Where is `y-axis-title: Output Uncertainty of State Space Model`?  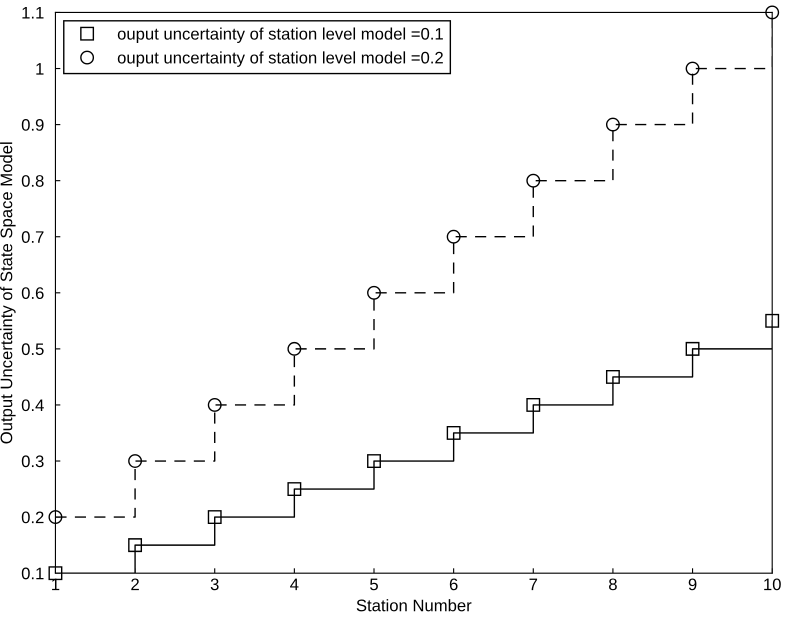
y-axis-title: Output Uncertainty of State Space Model is located at coordinates (8, 293).